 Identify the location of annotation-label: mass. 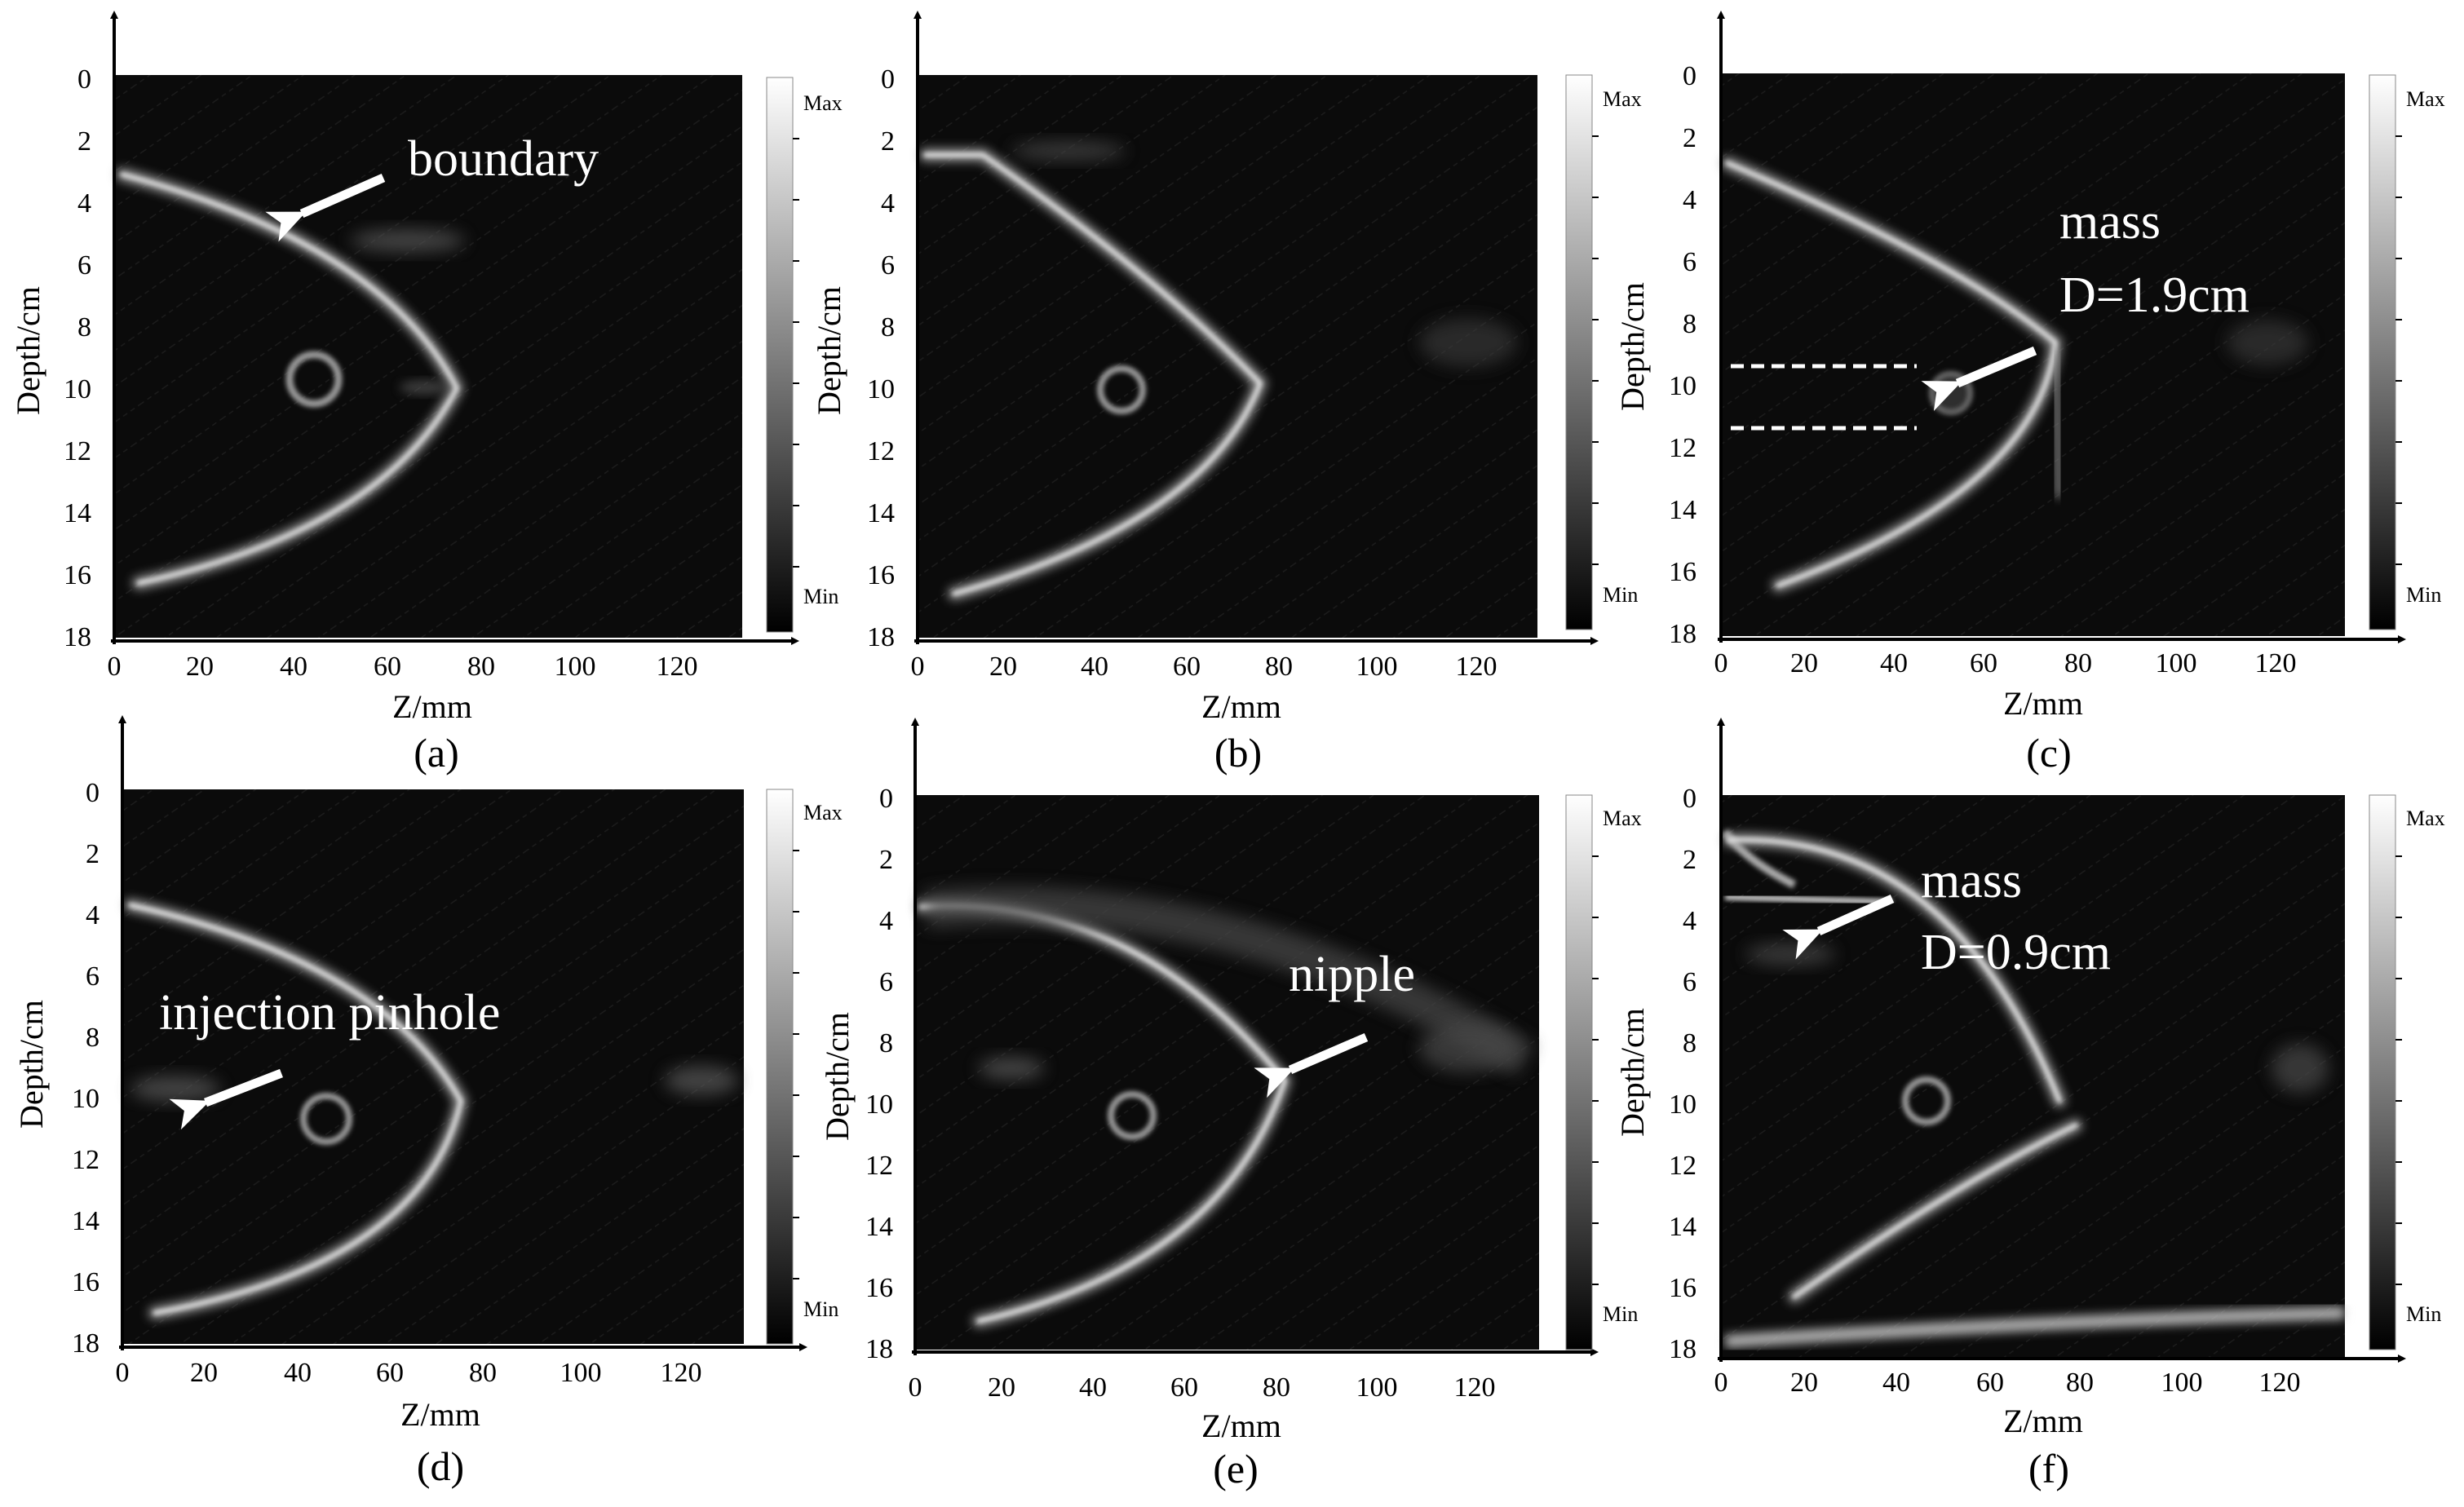
(1971, 880).